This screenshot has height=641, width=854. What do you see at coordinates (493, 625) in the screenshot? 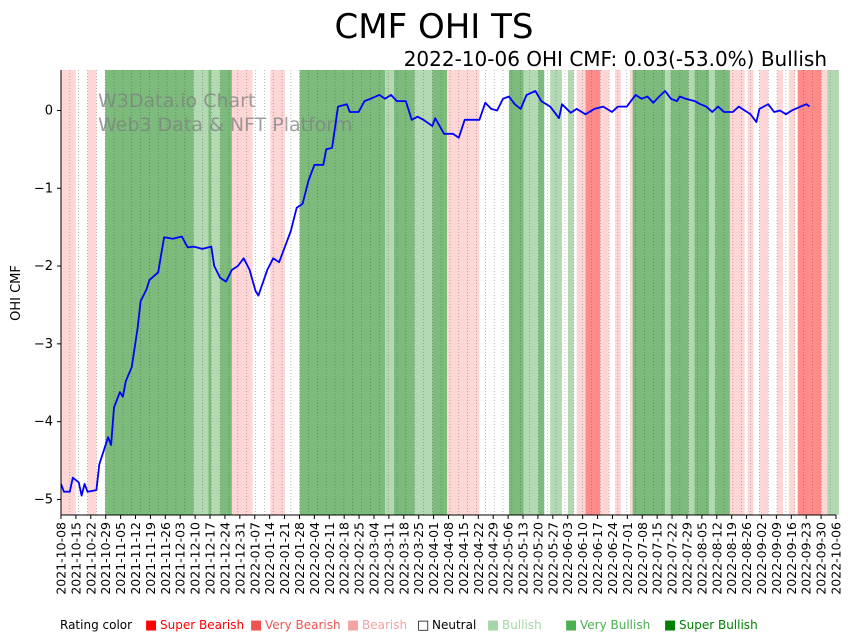
I see `legend-swatch-4: ■` at bounding box center [493, 625].